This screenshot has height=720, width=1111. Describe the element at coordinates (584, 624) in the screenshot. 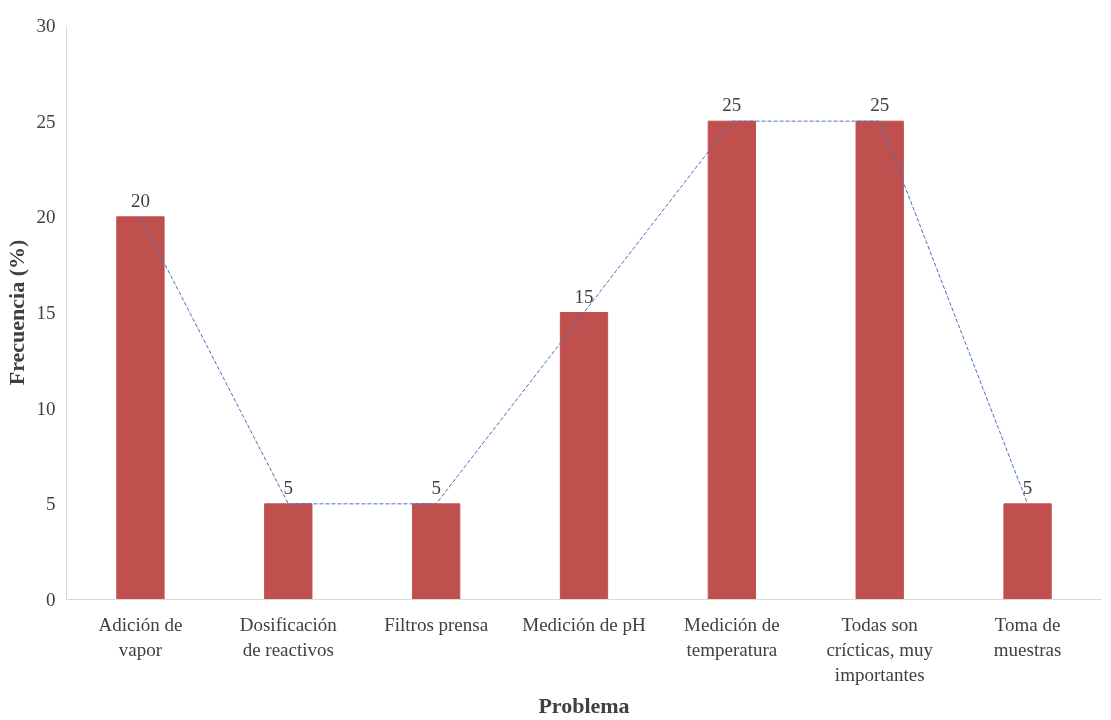

I see `x-tick-label: Medición de pH` at that location.